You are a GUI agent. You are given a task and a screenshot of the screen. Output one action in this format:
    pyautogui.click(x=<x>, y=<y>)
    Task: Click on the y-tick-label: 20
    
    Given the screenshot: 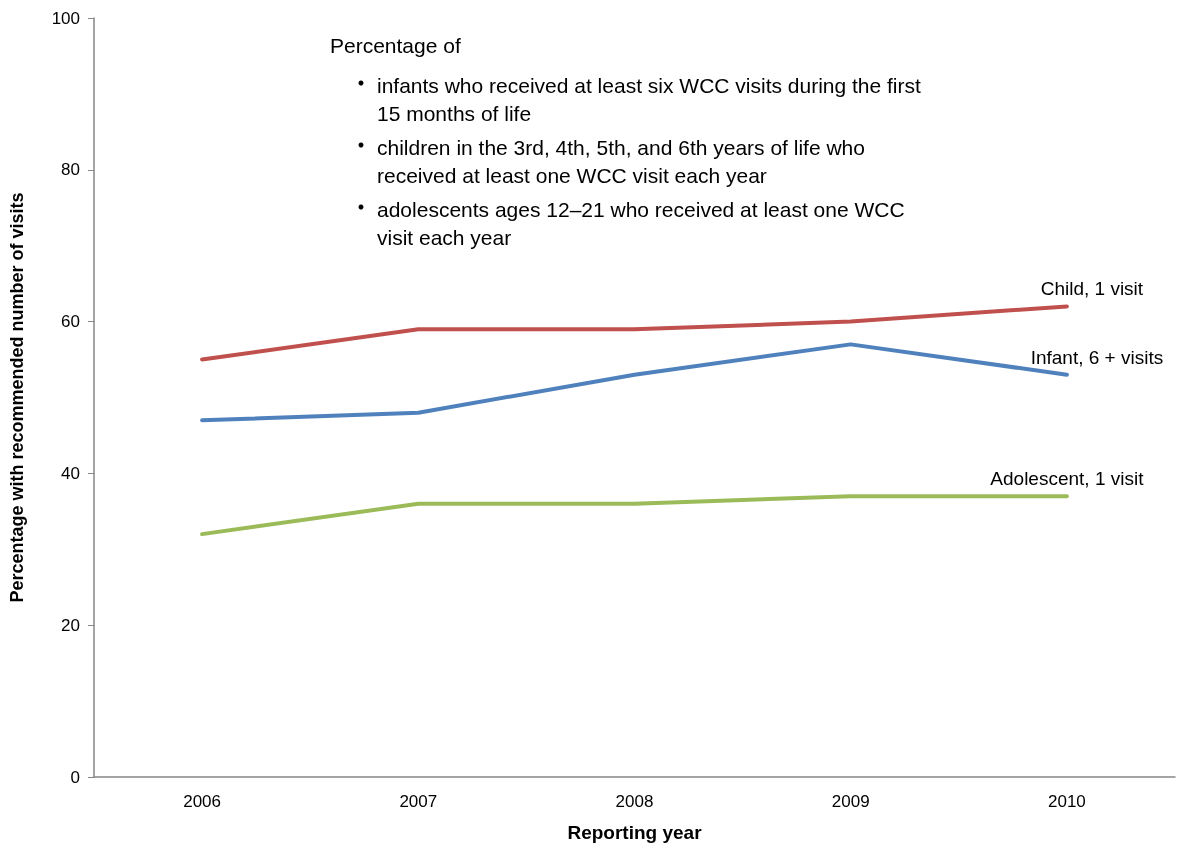 What is the action you would take?
    pyautogui.click(x=70, y=625)
    